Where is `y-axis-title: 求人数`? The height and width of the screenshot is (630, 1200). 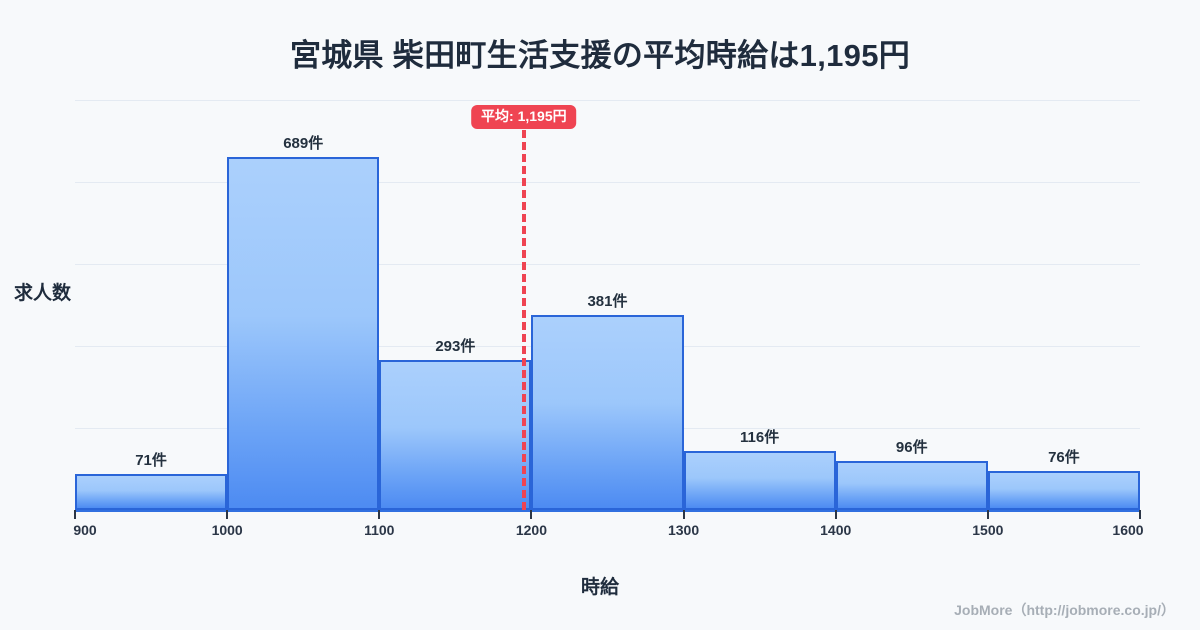
y-axis-title: 求人数 is located at coordinates (43, 293).